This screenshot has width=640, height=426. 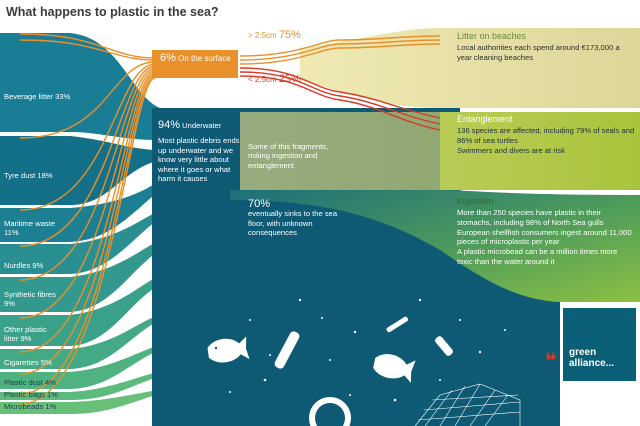 I want to click on split-small: < 2.5cm 25%, so click(x=274, y=79).